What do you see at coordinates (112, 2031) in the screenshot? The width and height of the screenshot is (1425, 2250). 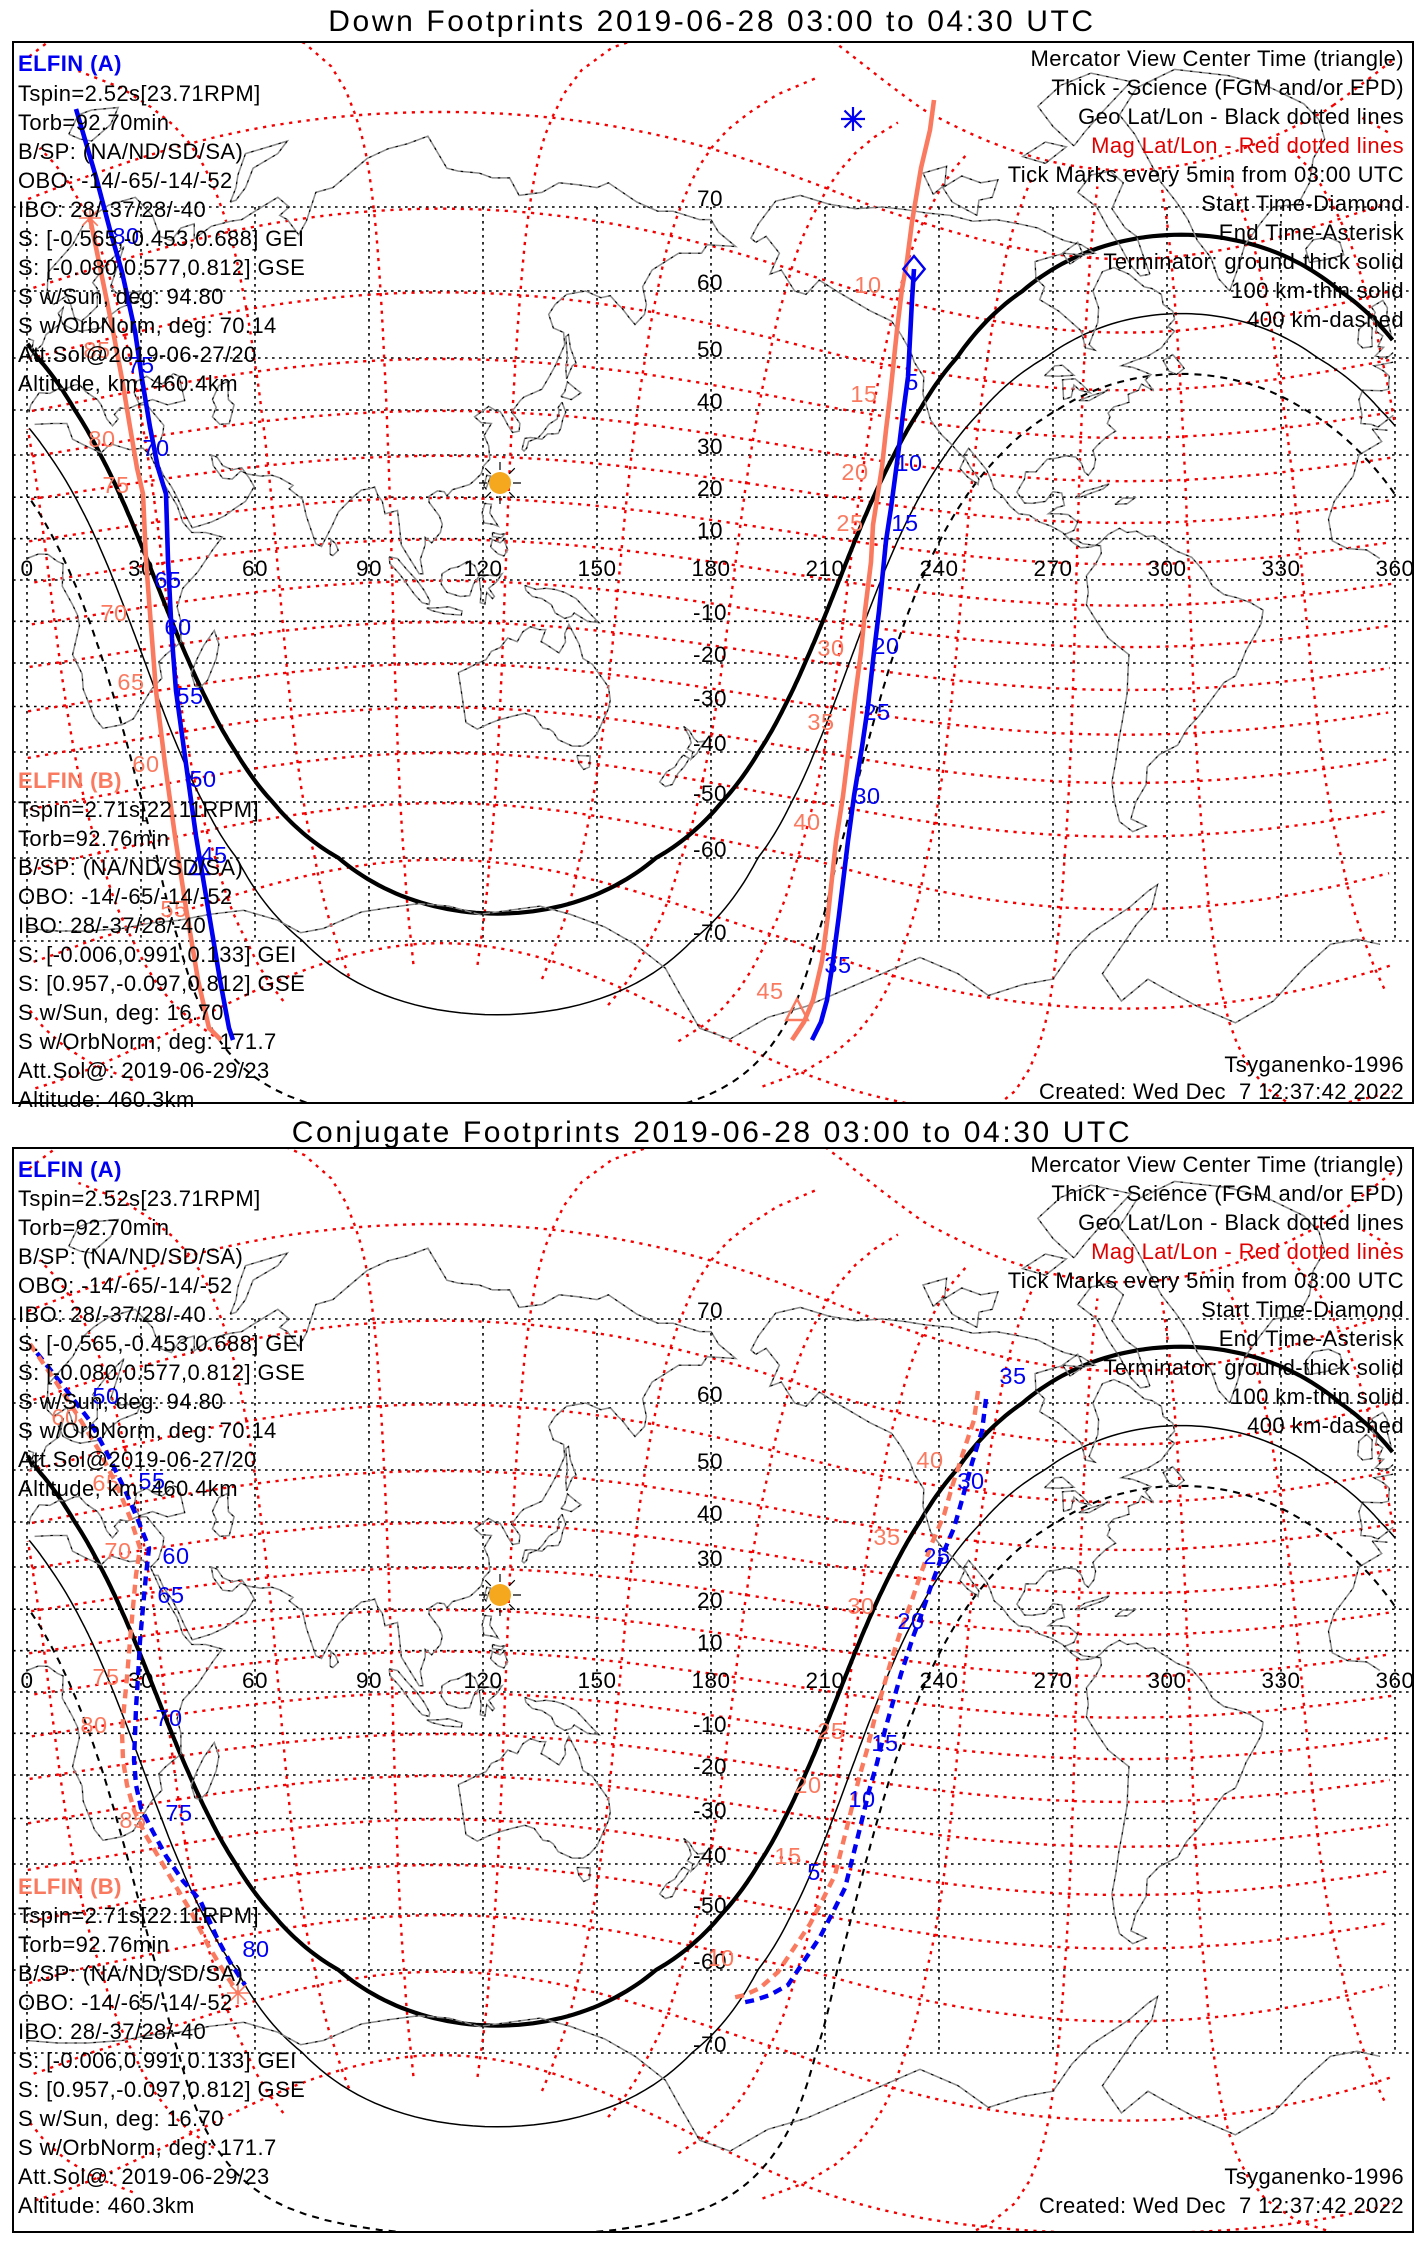 I see `svg-text: IBO: 28/-37/28/-40` at bounding box center [112, 2031].